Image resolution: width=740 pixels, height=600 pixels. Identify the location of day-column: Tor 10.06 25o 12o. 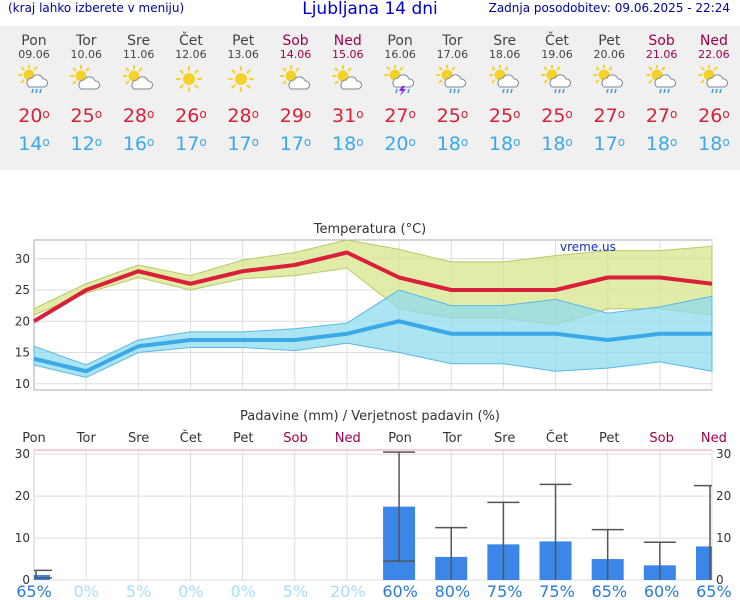
(86, 90).